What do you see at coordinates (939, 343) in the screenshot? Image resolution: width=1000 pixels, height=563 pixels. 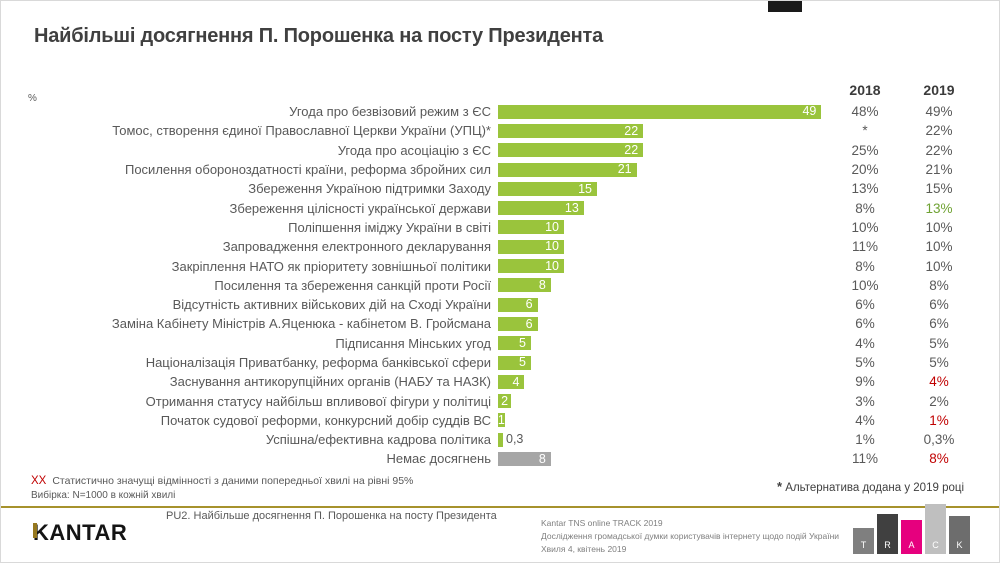 I see `value-2019: 5%` at bounding box center [939, 343].